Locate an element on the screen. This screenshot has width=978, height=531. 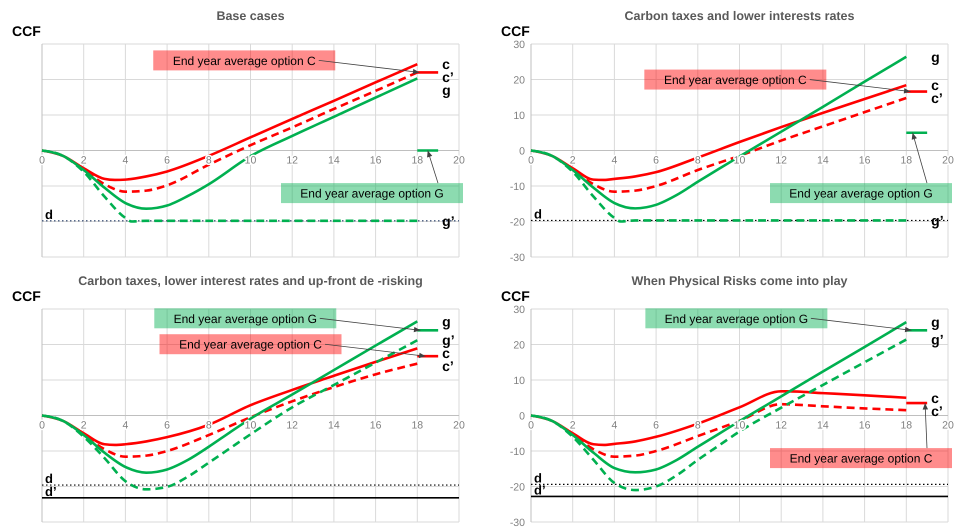
chart-title: Carbon taxes, lower interest rates and up-front de -risking is located at coordinates (250, 281).